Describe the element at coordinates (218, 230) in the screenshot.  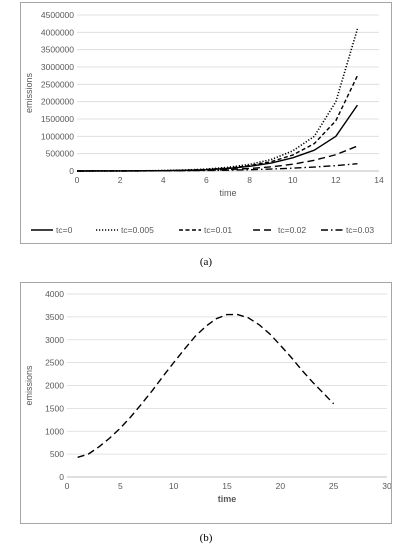
I see `legend-label: tc=0.01` at that location.